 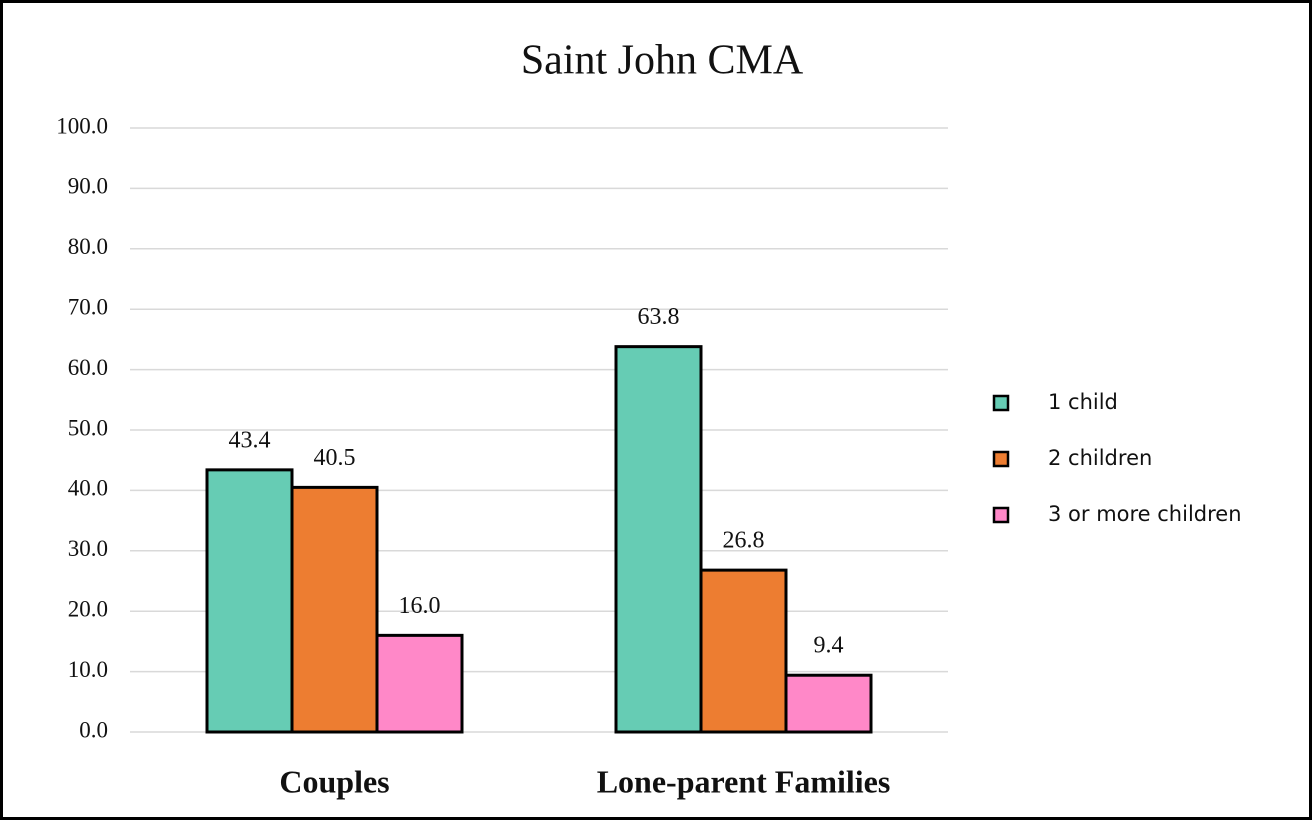 What do you see at coordinates (334, 781) in the screenshot?
I see `x-tick-label: Couples` at bounding box center [334, 781].